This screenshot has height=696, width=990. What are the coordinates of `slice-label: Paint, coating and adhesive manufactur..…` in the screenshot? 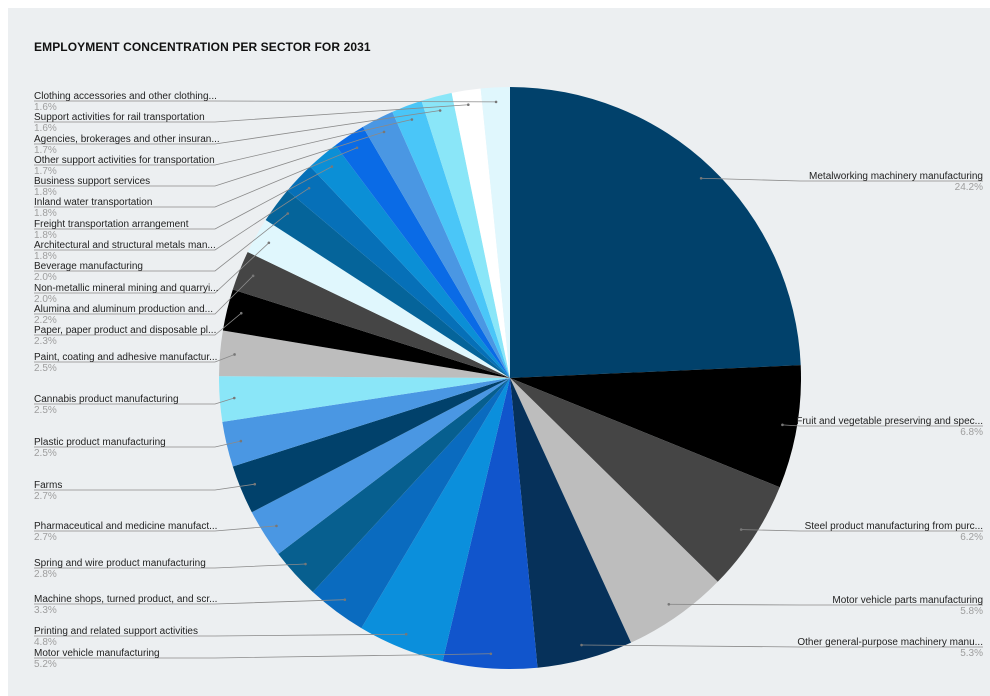 It's located at (125, 357).